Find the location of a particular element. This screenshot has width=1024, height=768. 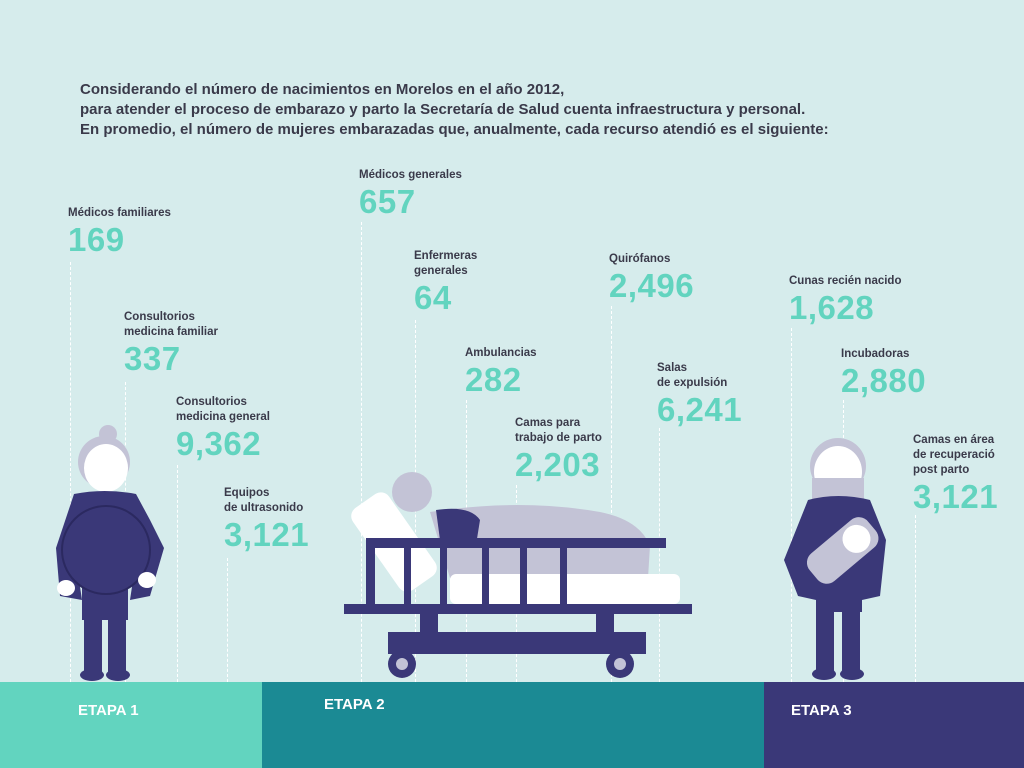

stat-cunas-recien-nacido: Cunas recién nacido 1,628 is located at coordinates (845, 300).